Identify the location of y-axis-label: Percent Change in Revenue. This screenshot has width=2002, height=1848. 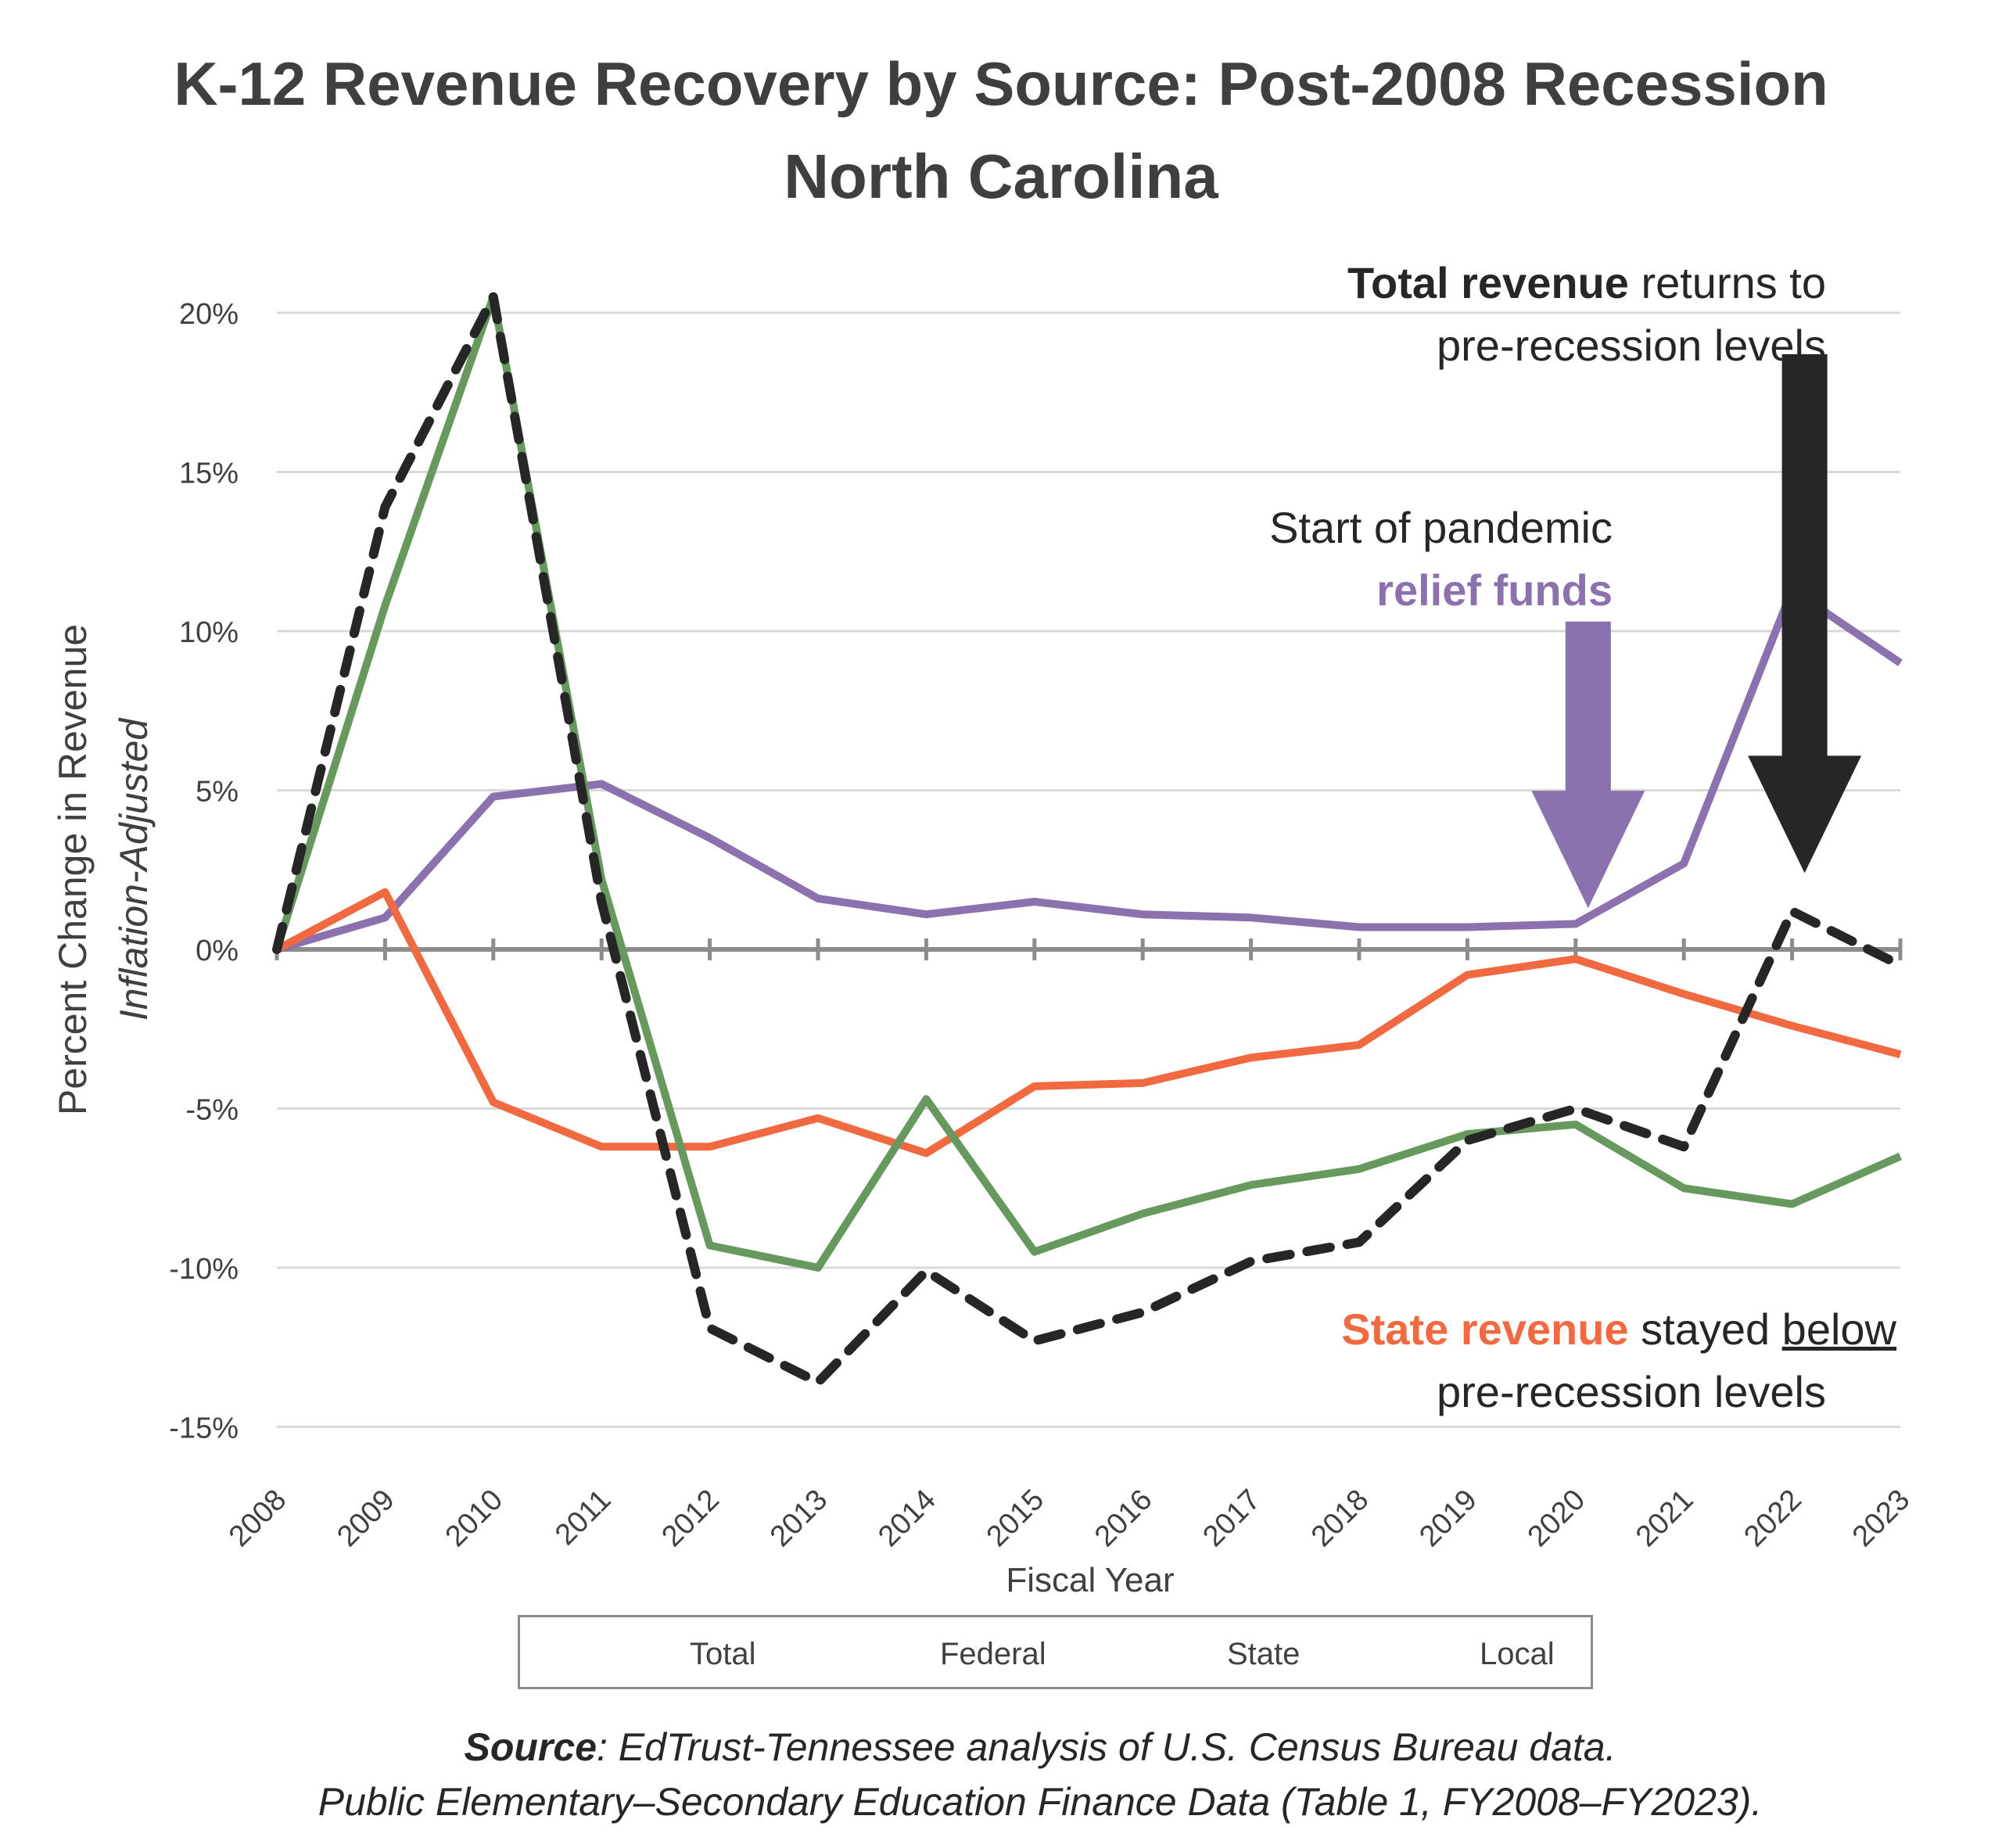
(73, 869).